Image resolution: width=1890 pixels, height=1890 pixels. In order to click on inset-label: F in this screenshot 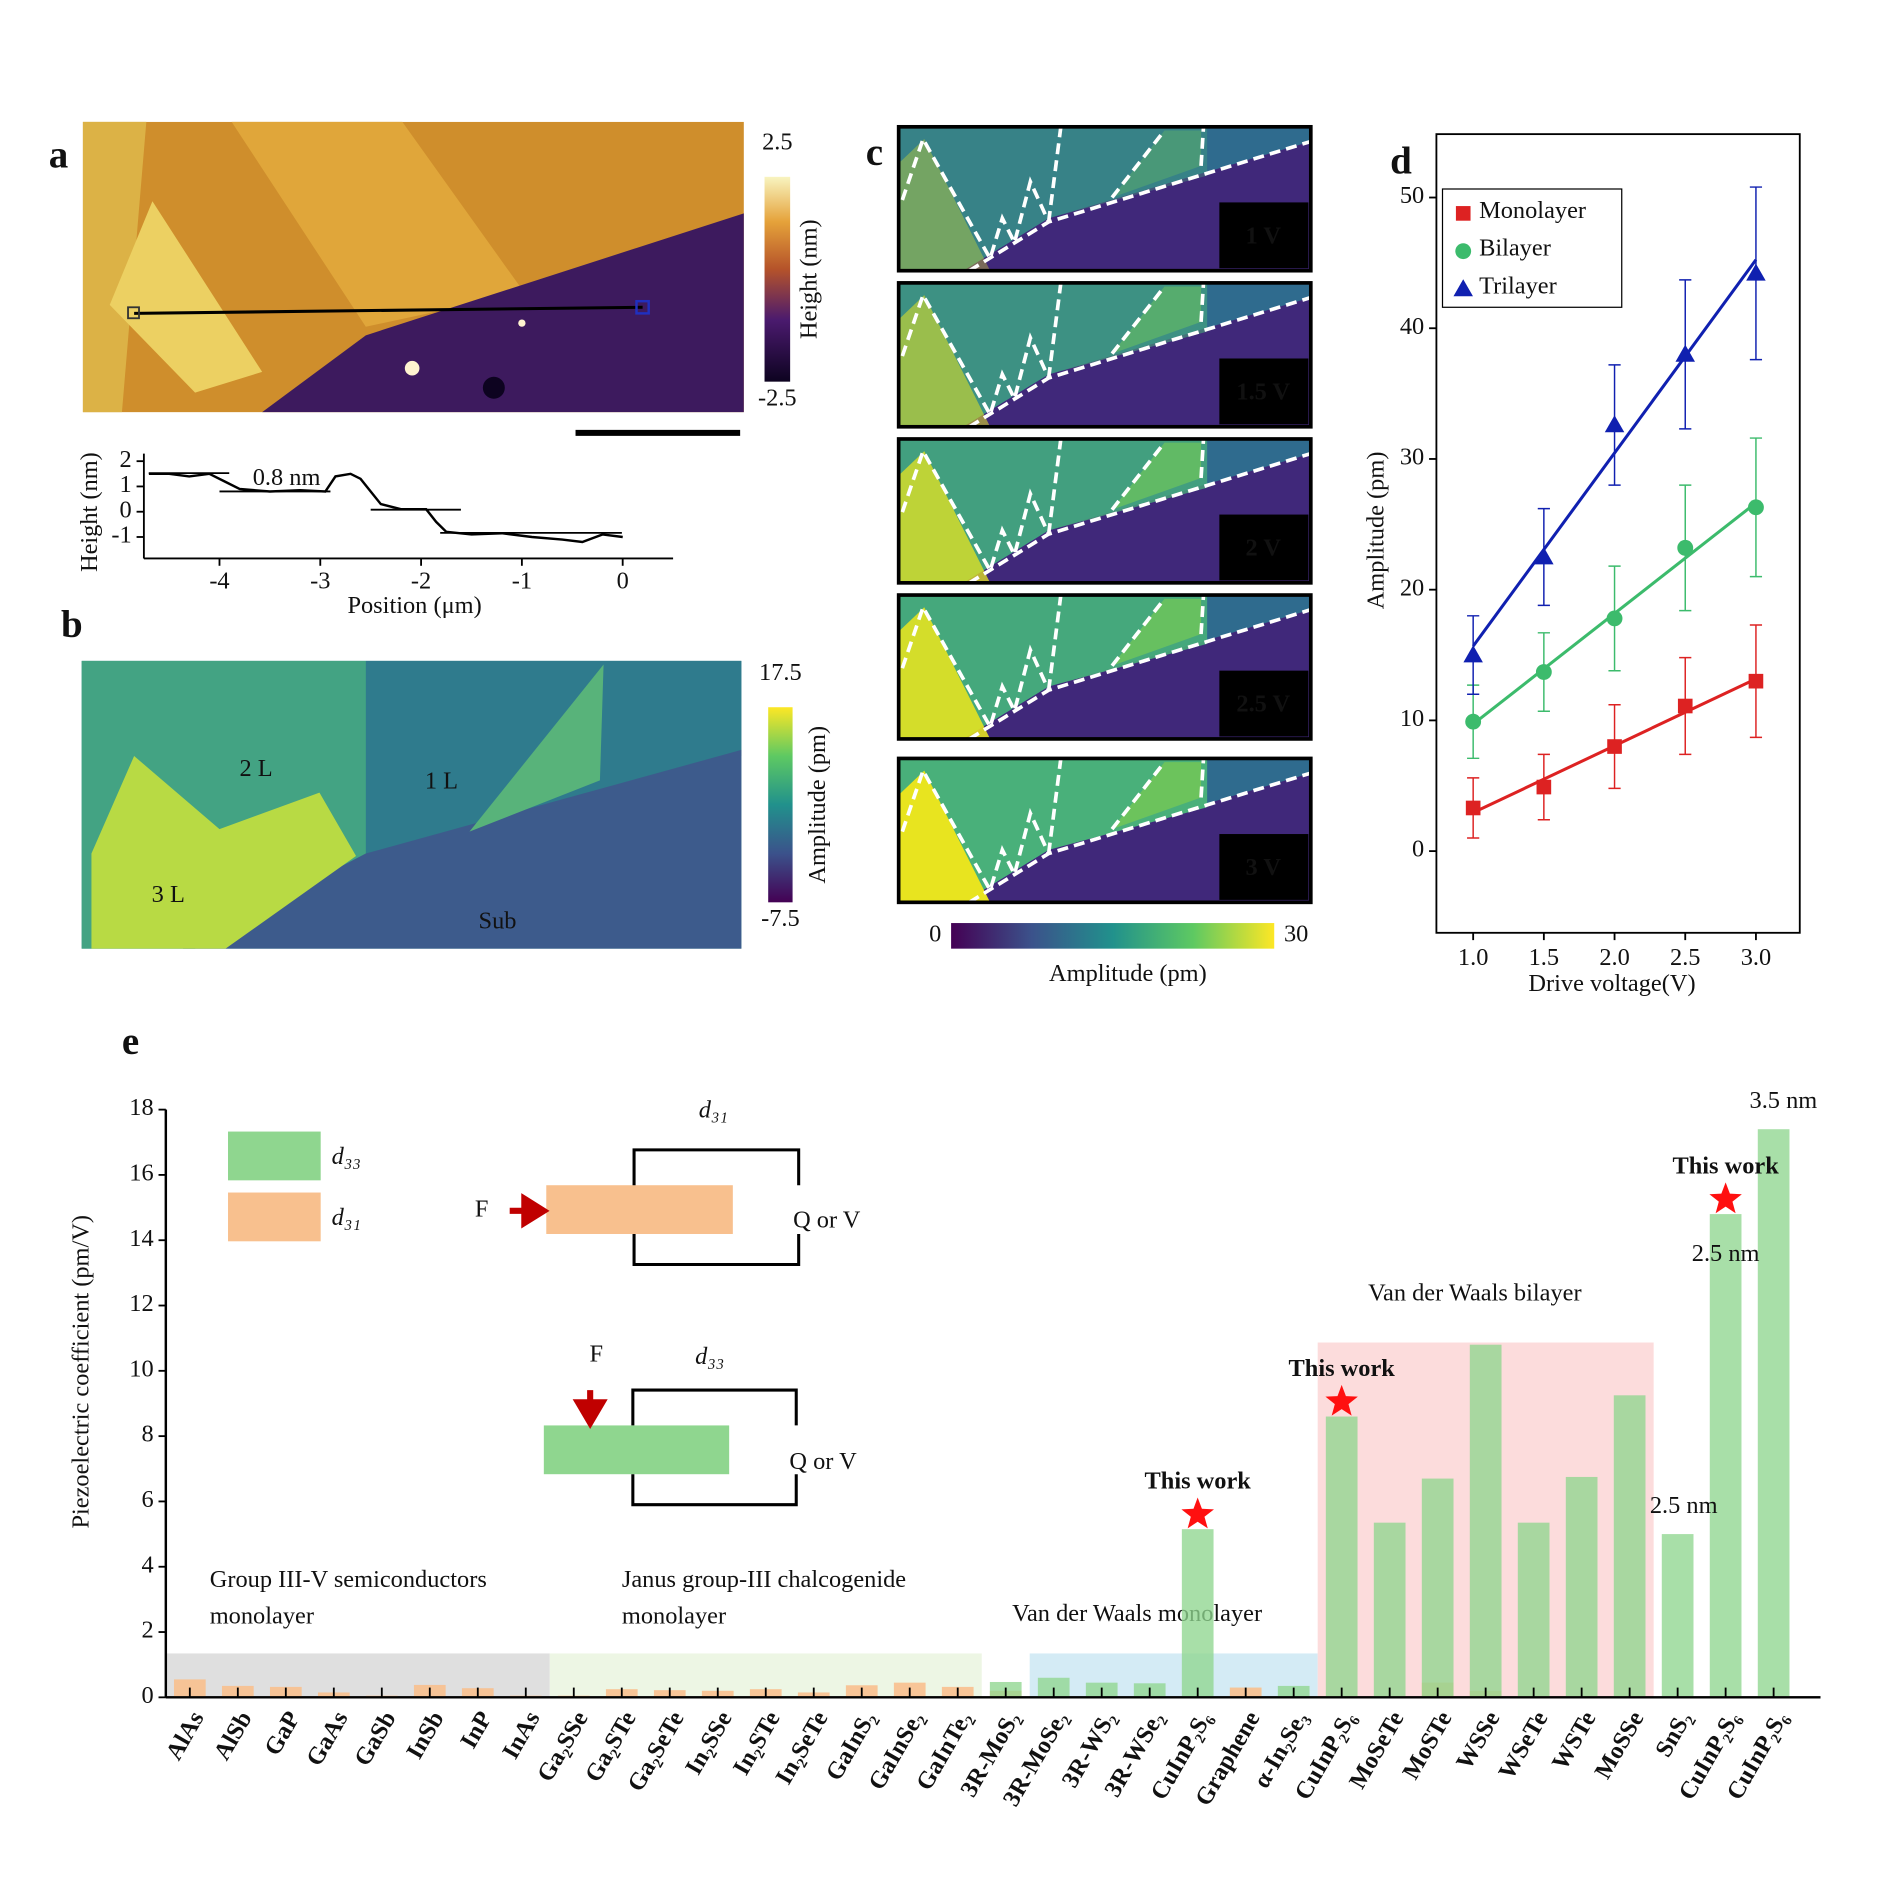, I will do `click(482, 1208)`.